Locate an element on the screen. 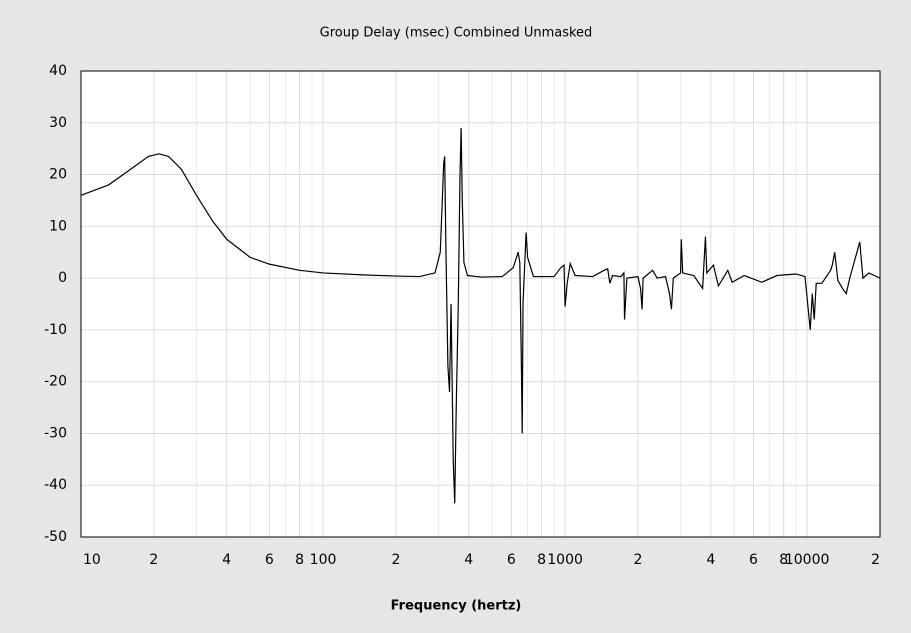 This screenshot has width=911, height=633. x-tick-label: 10 is located at coordinates (92, 560).